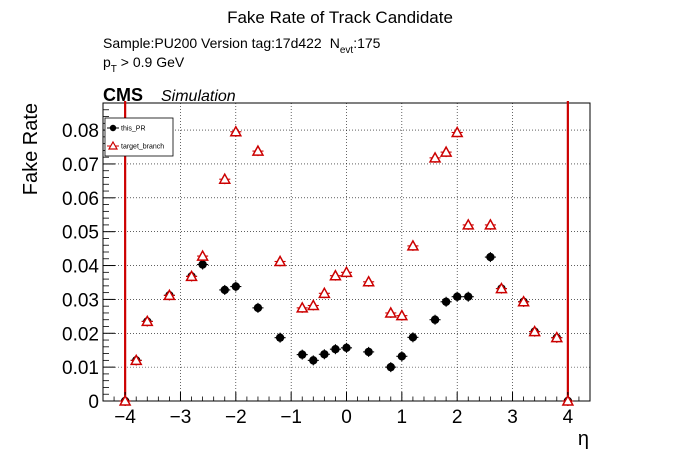 Image resolution: width=696 pixels, height=472 pixels. What do you see at coordinates (151, 62) in the screenshot?
I see `pt-cut-value: > 0.9 GeV` at bounding box center [151, 62].